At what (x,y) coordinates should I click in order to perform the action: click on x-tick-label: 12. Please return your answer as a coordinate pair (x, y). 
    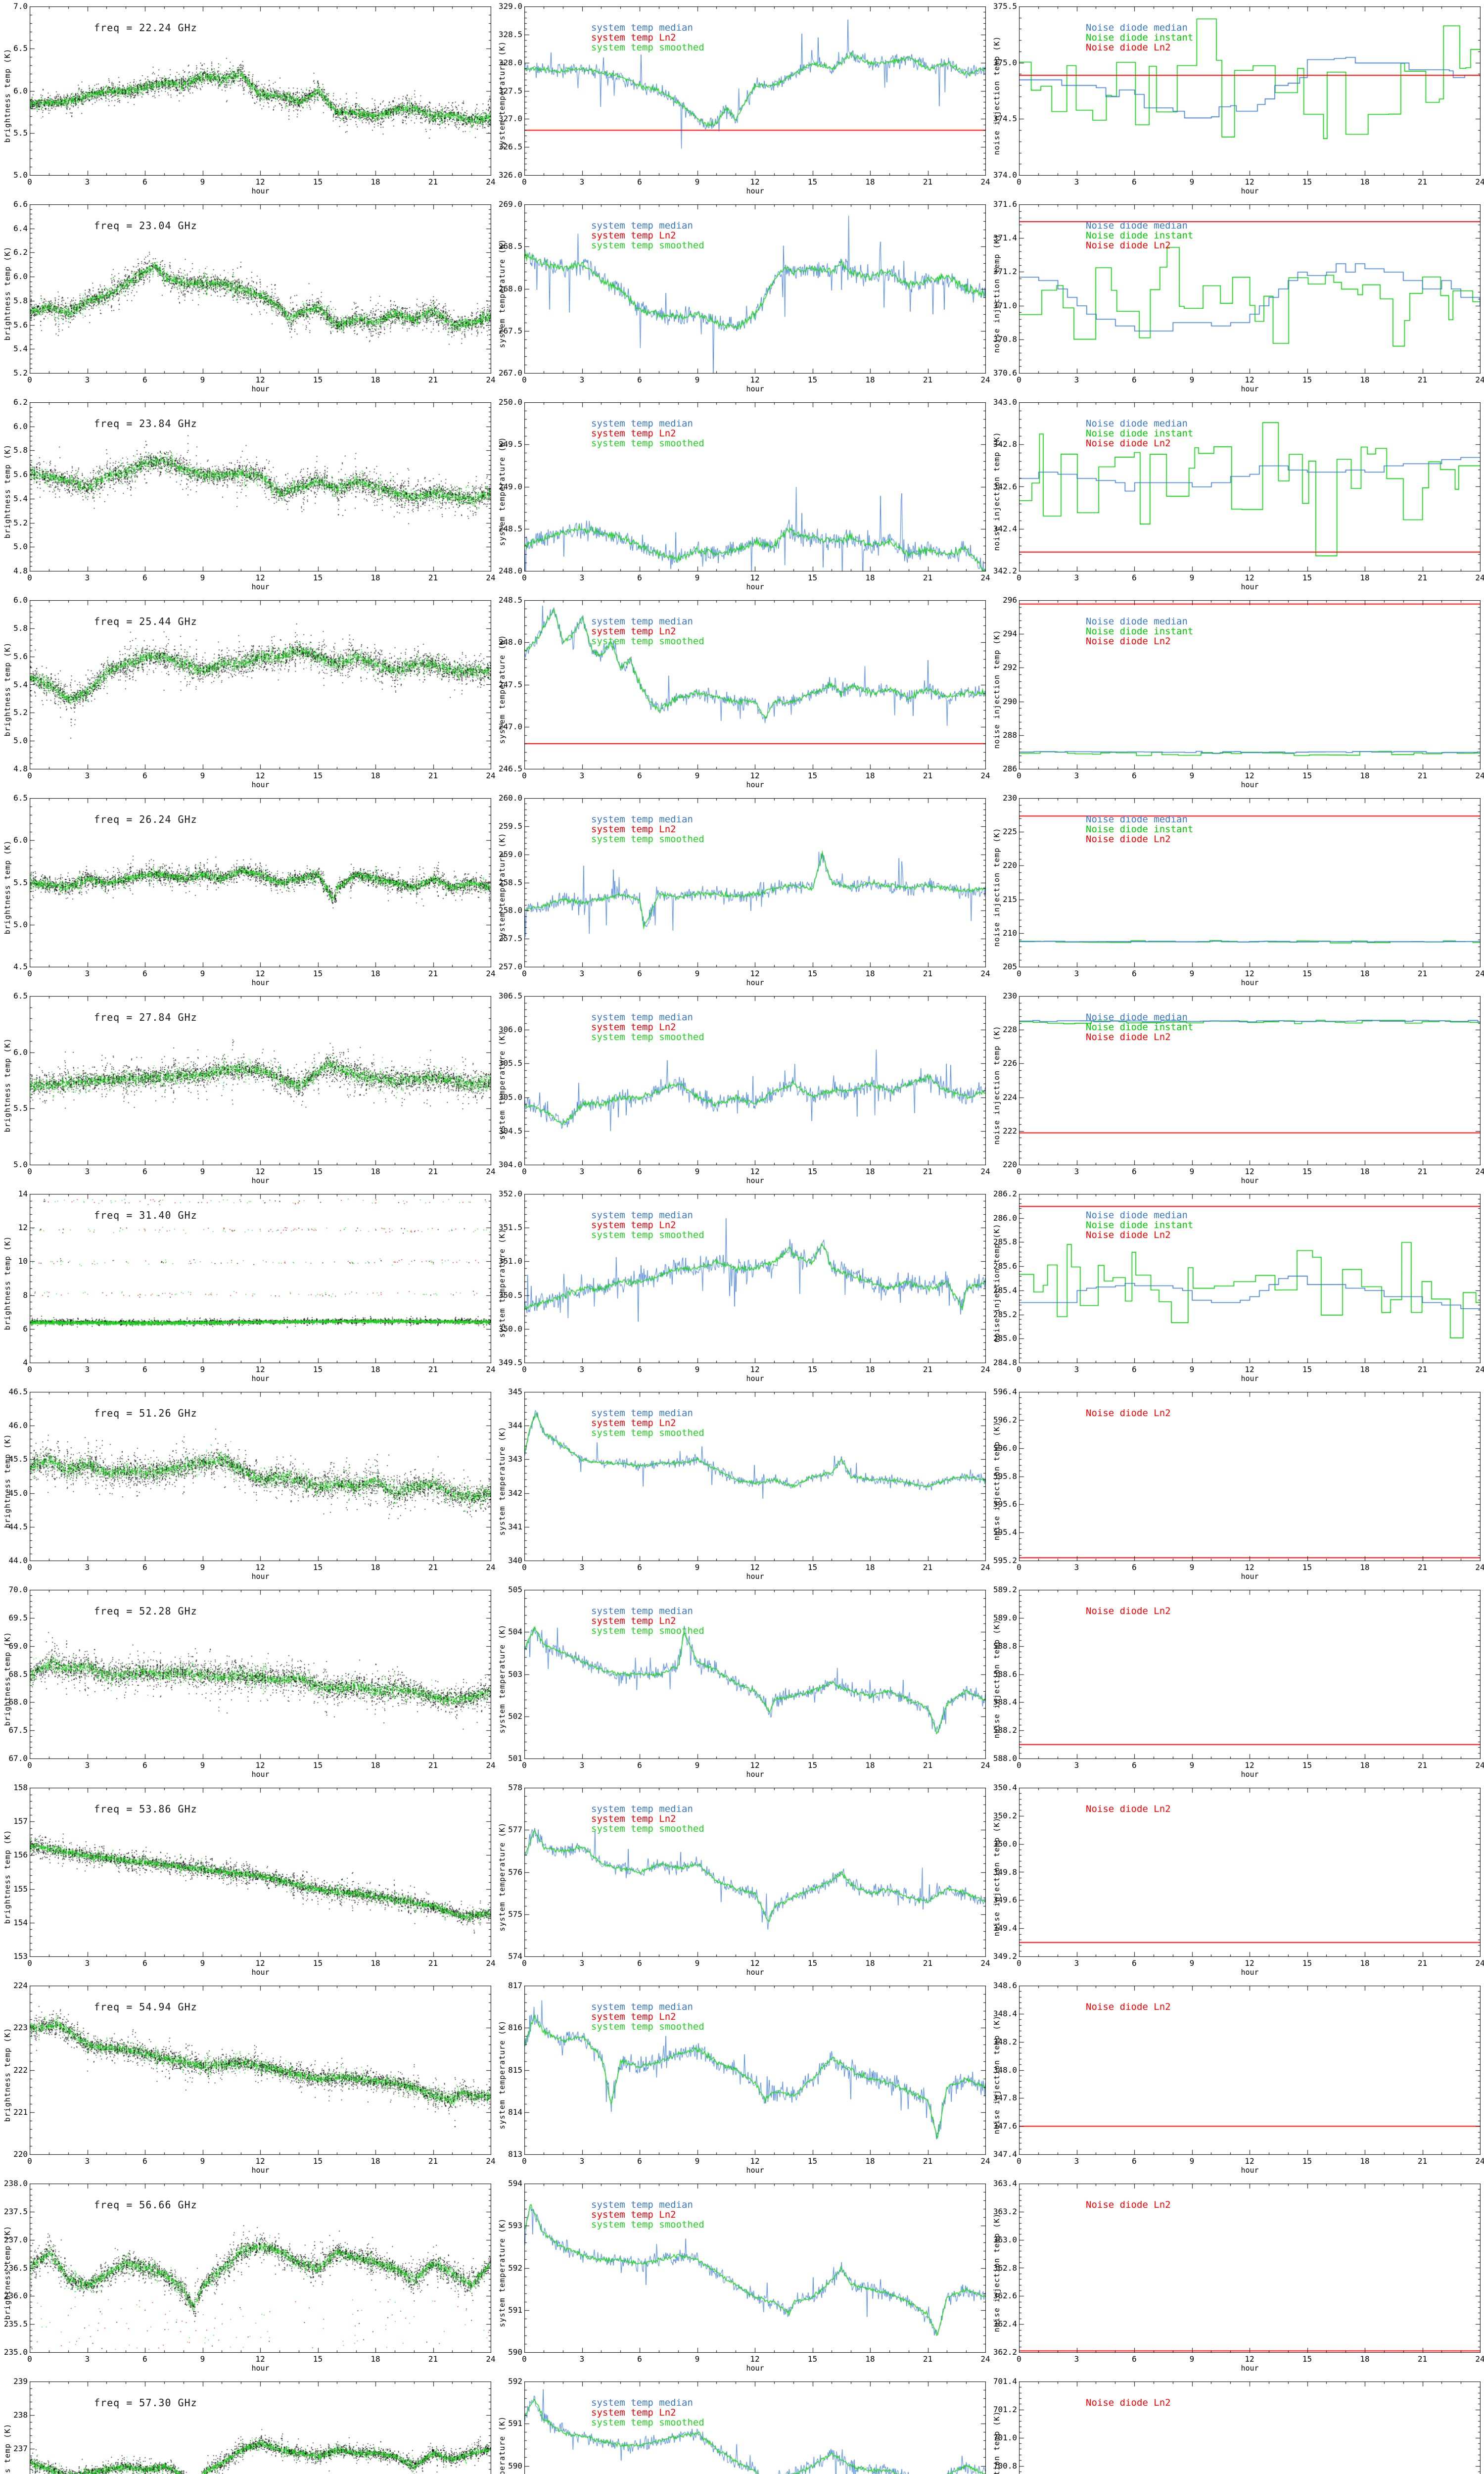
    Looking at the image, I should click on (755, 2359).